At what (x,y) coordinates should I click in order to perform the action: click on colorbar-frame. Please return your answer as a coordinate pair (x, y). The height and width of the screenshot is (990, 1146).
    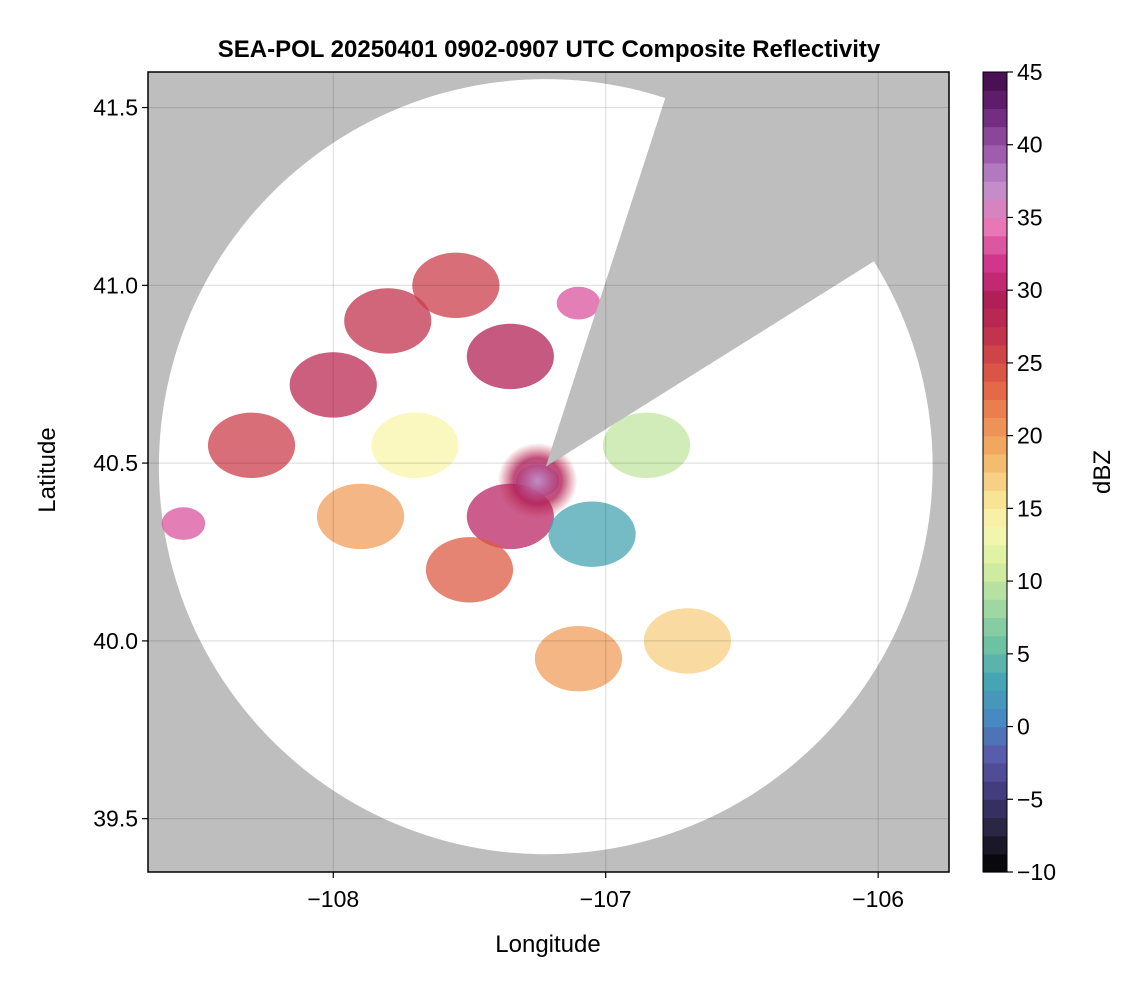
    Looking at the image, I should click on (995, 472).